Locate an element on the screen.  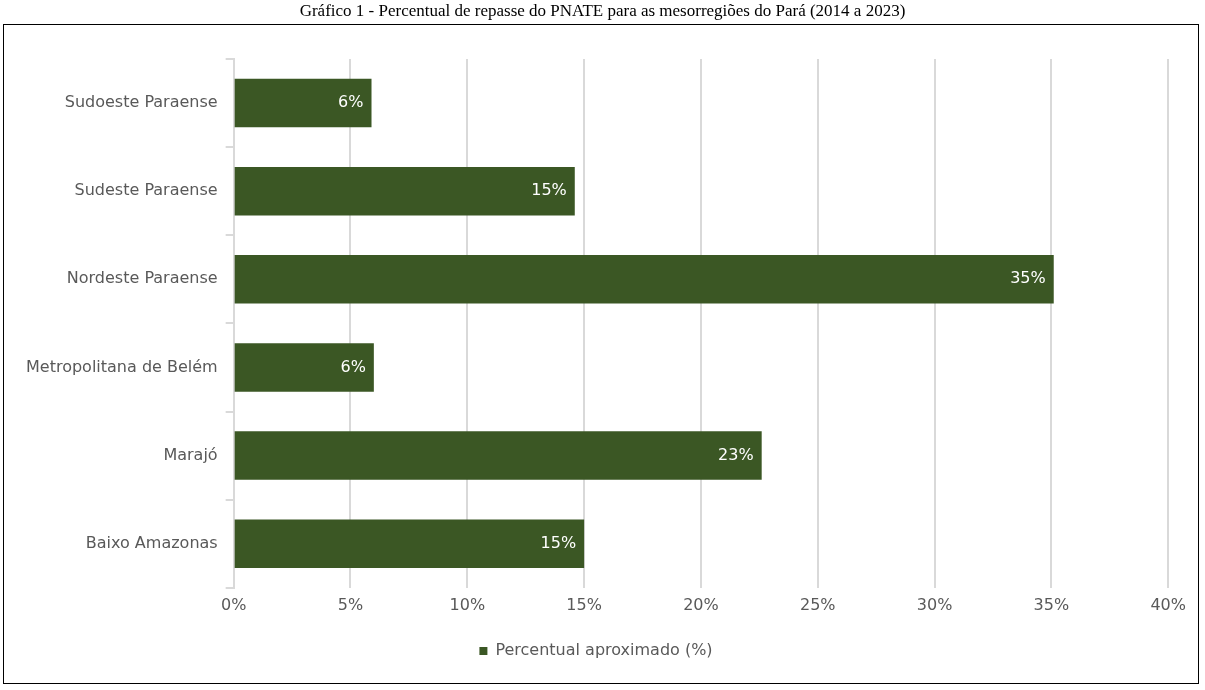
y-tick-label: Sudoeste Paraense is located at coordinates (141, 102).